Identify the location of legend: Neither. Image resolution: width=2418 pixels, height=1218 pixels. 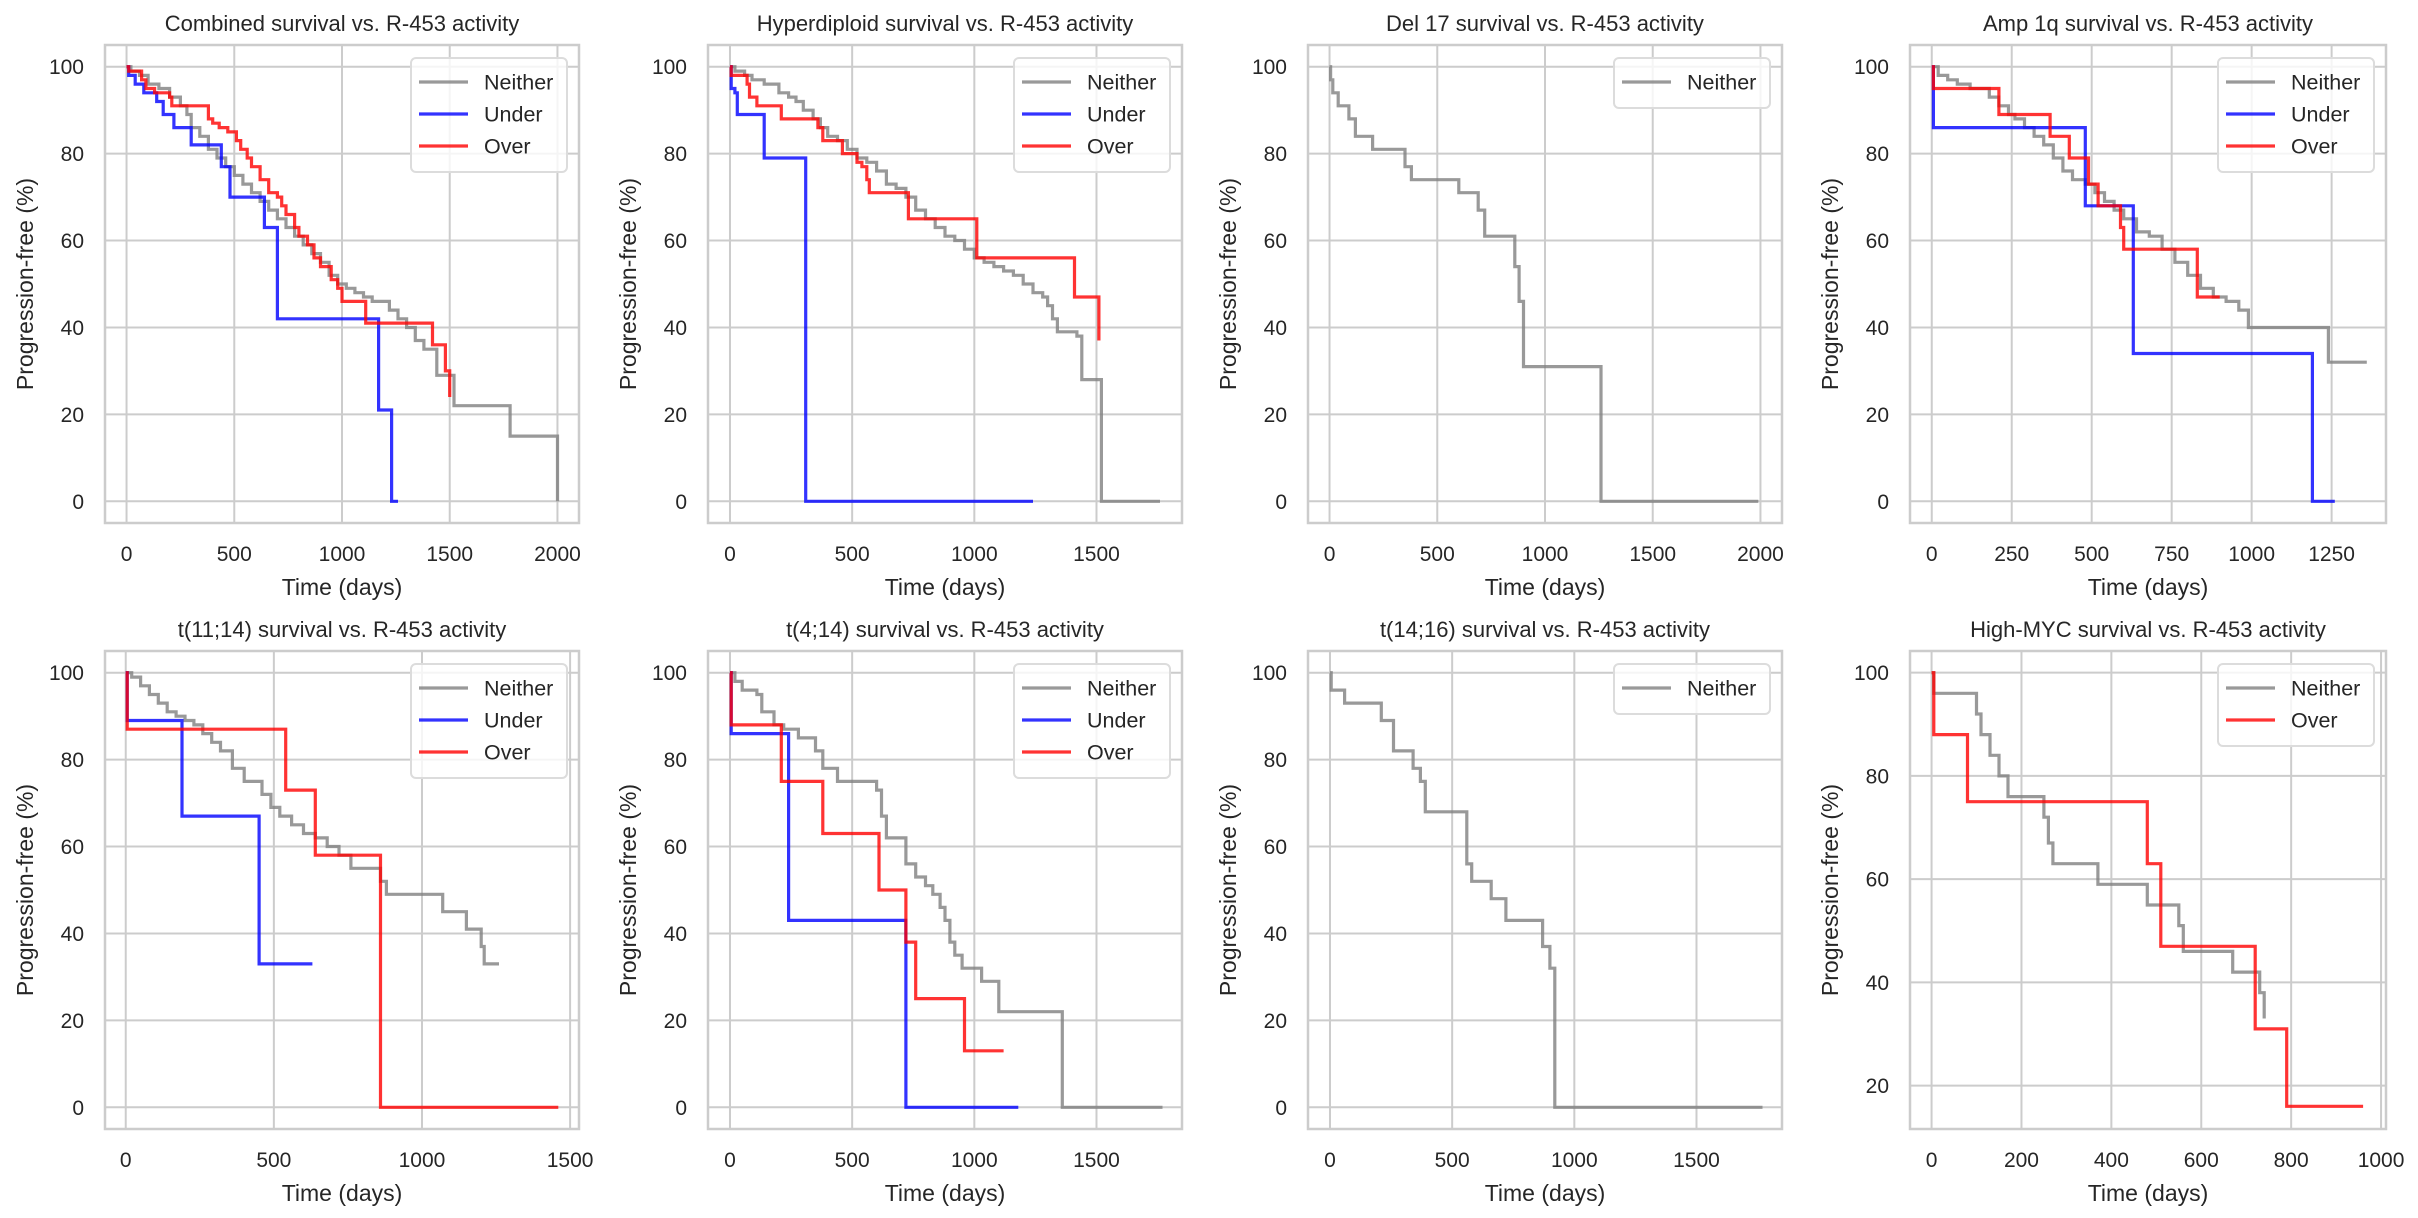
(1692, 689).